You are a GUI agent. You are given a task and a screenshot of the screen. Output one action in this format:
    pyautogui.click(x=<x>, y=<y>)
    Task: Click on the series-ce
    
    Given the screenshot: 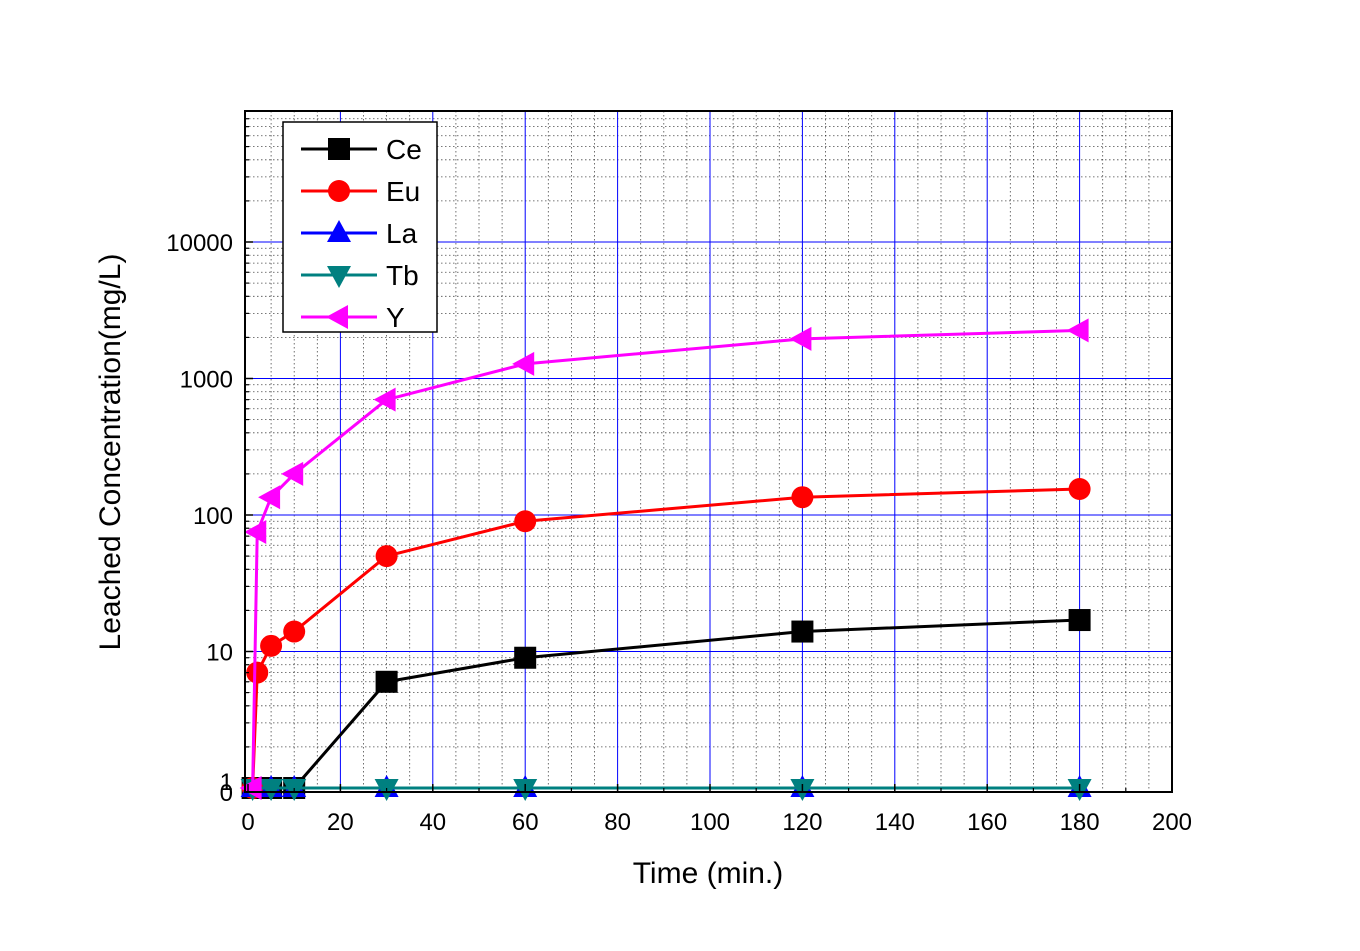 What is the action you would take?
    pyautogui.click(x=666, y=704)
    